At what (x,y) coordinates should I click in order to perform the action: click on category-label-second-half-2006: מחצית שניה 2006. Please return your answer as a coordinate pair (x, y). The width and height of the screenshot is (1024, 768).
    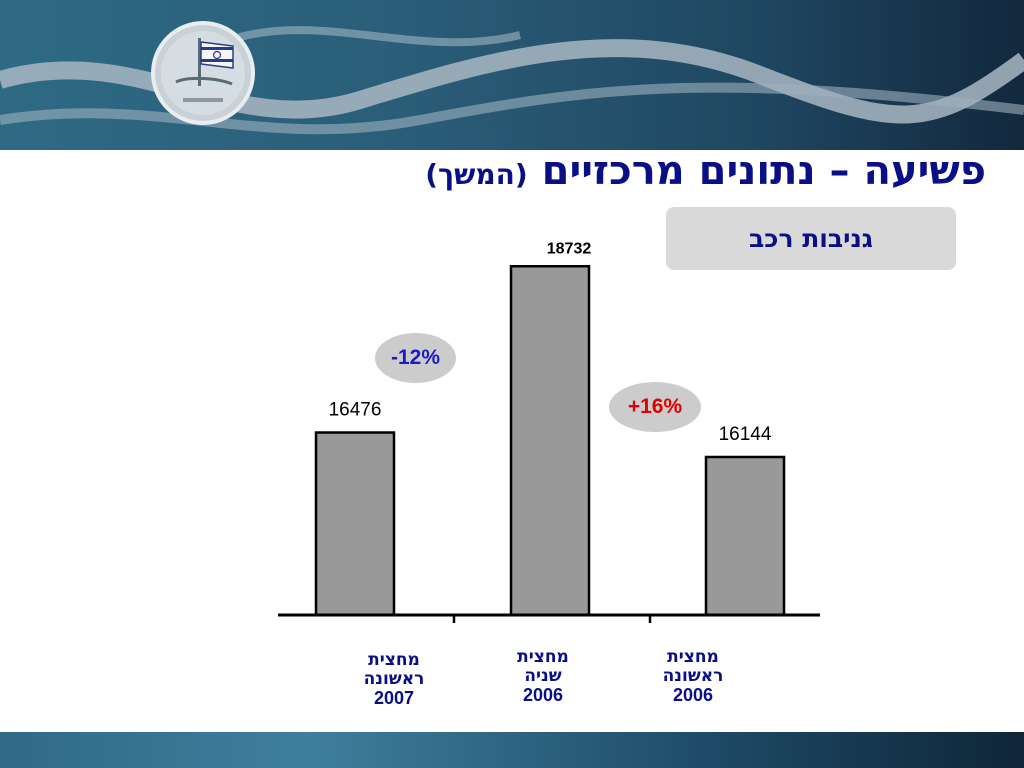
    Looking at the image, I should click on (543, 676).